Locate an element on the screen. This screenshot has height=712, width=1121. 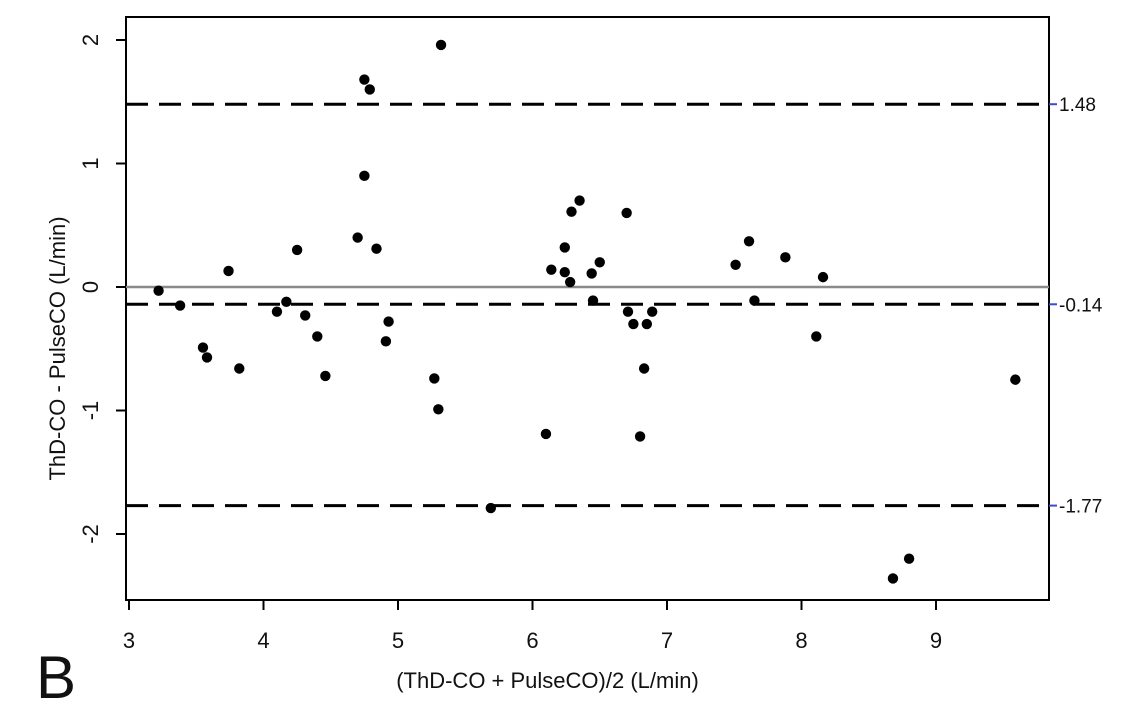
x-tick-label: 9 is located at coordinates (936, 640).